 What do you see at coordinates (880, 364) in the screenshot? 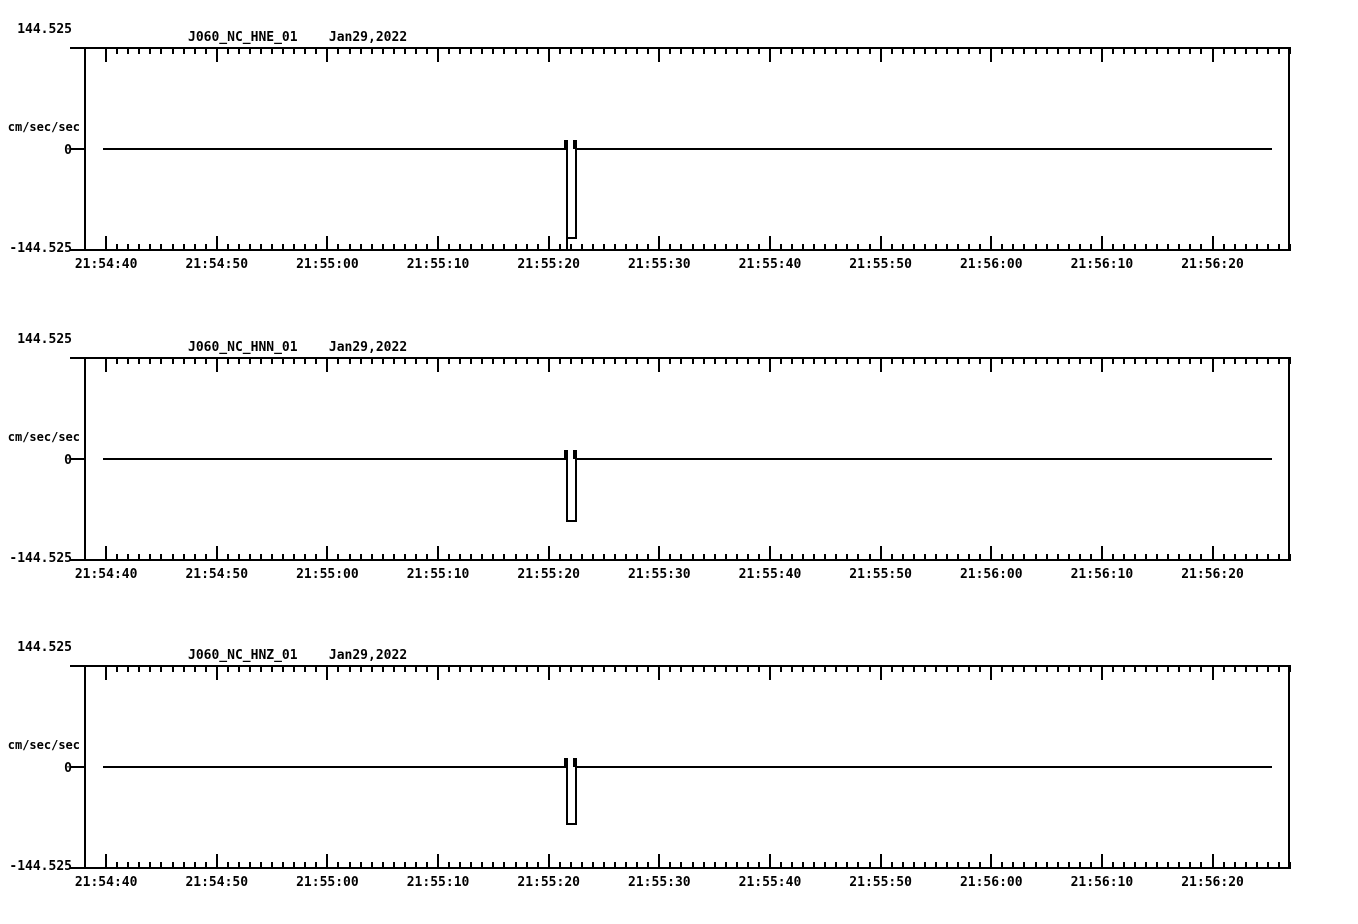
I see `x-tick-top-major-hnn` at bounding box center [880, 364].